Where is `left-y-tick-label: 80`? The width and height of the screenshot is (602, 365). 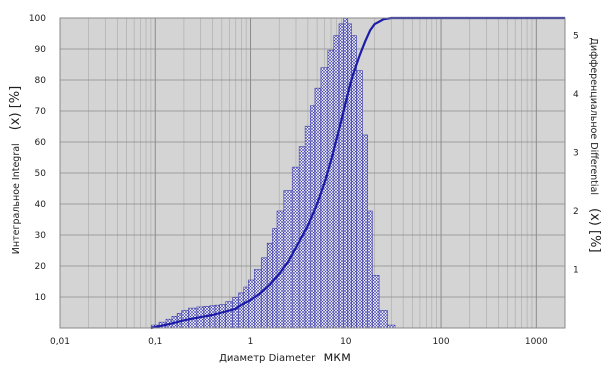
left-y-tick-label: 80 is located at coordinates (41, 81).